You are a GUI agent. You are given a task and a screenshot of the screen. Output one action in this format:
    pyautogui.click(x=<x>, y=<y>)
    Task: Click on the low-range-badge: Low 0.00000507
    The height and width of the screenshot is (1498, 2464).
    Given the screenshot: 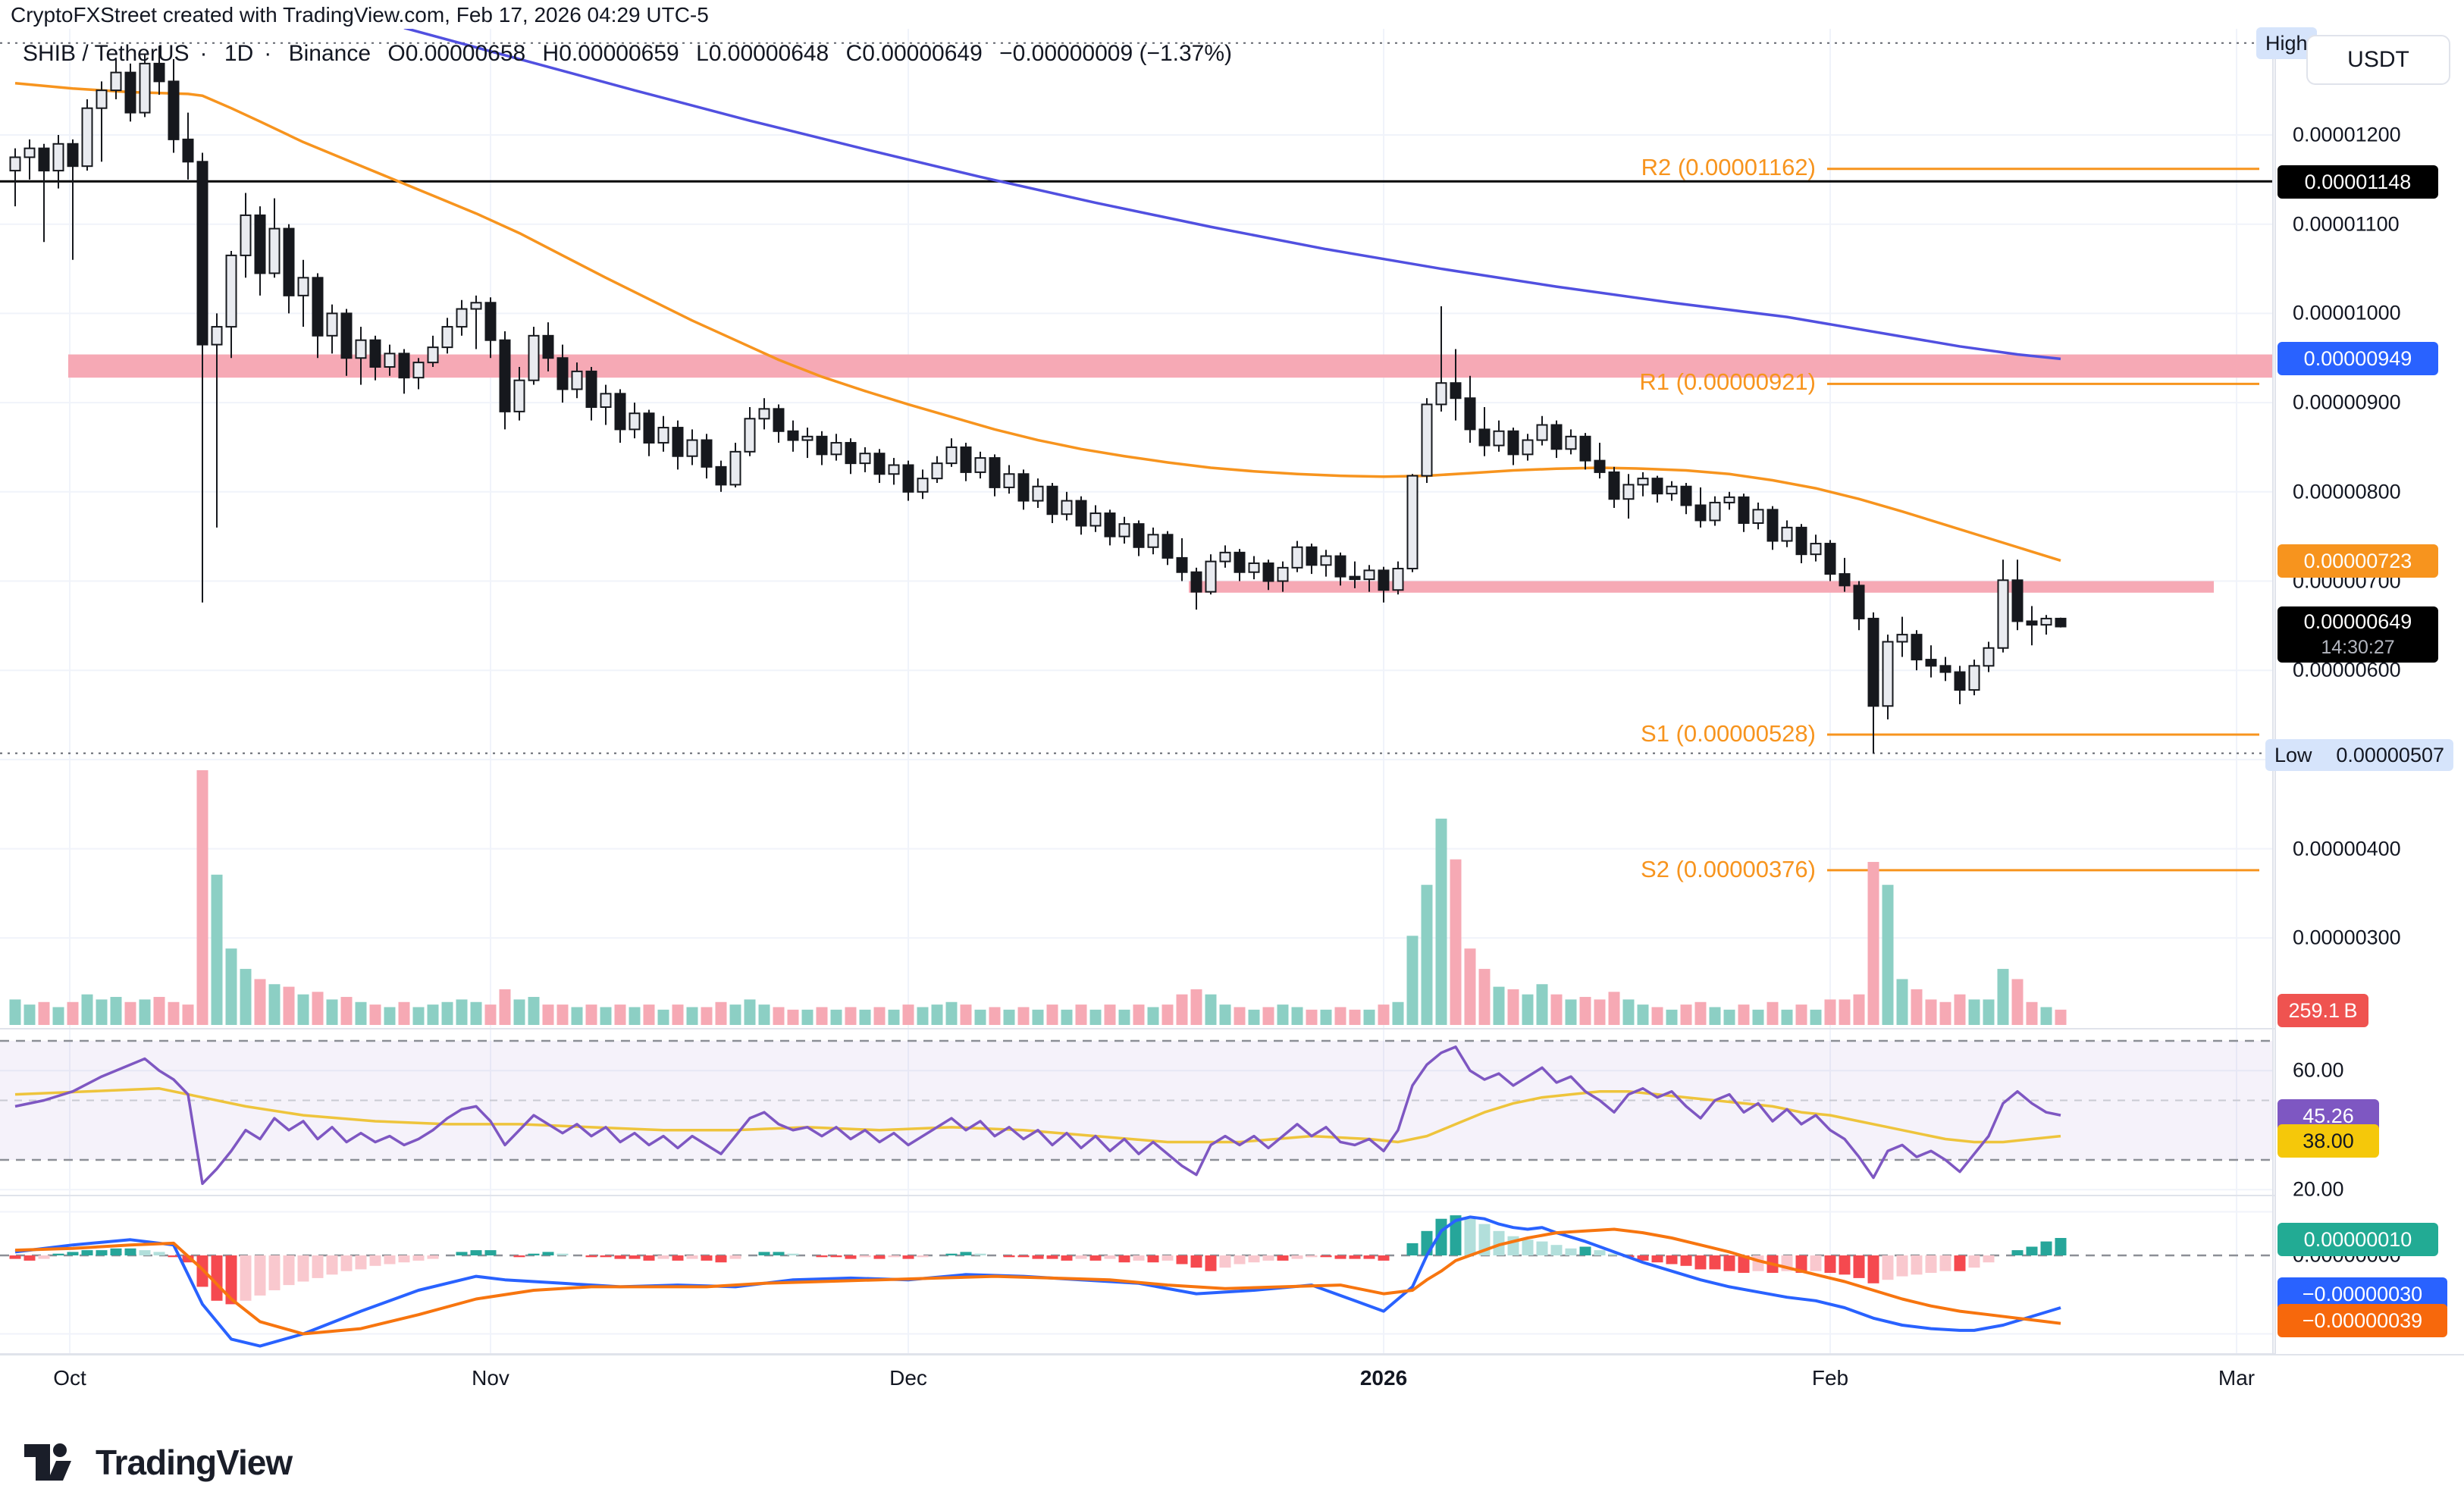 What is the action you would take?
    pyautogui.click(x=2359, y=755)
    